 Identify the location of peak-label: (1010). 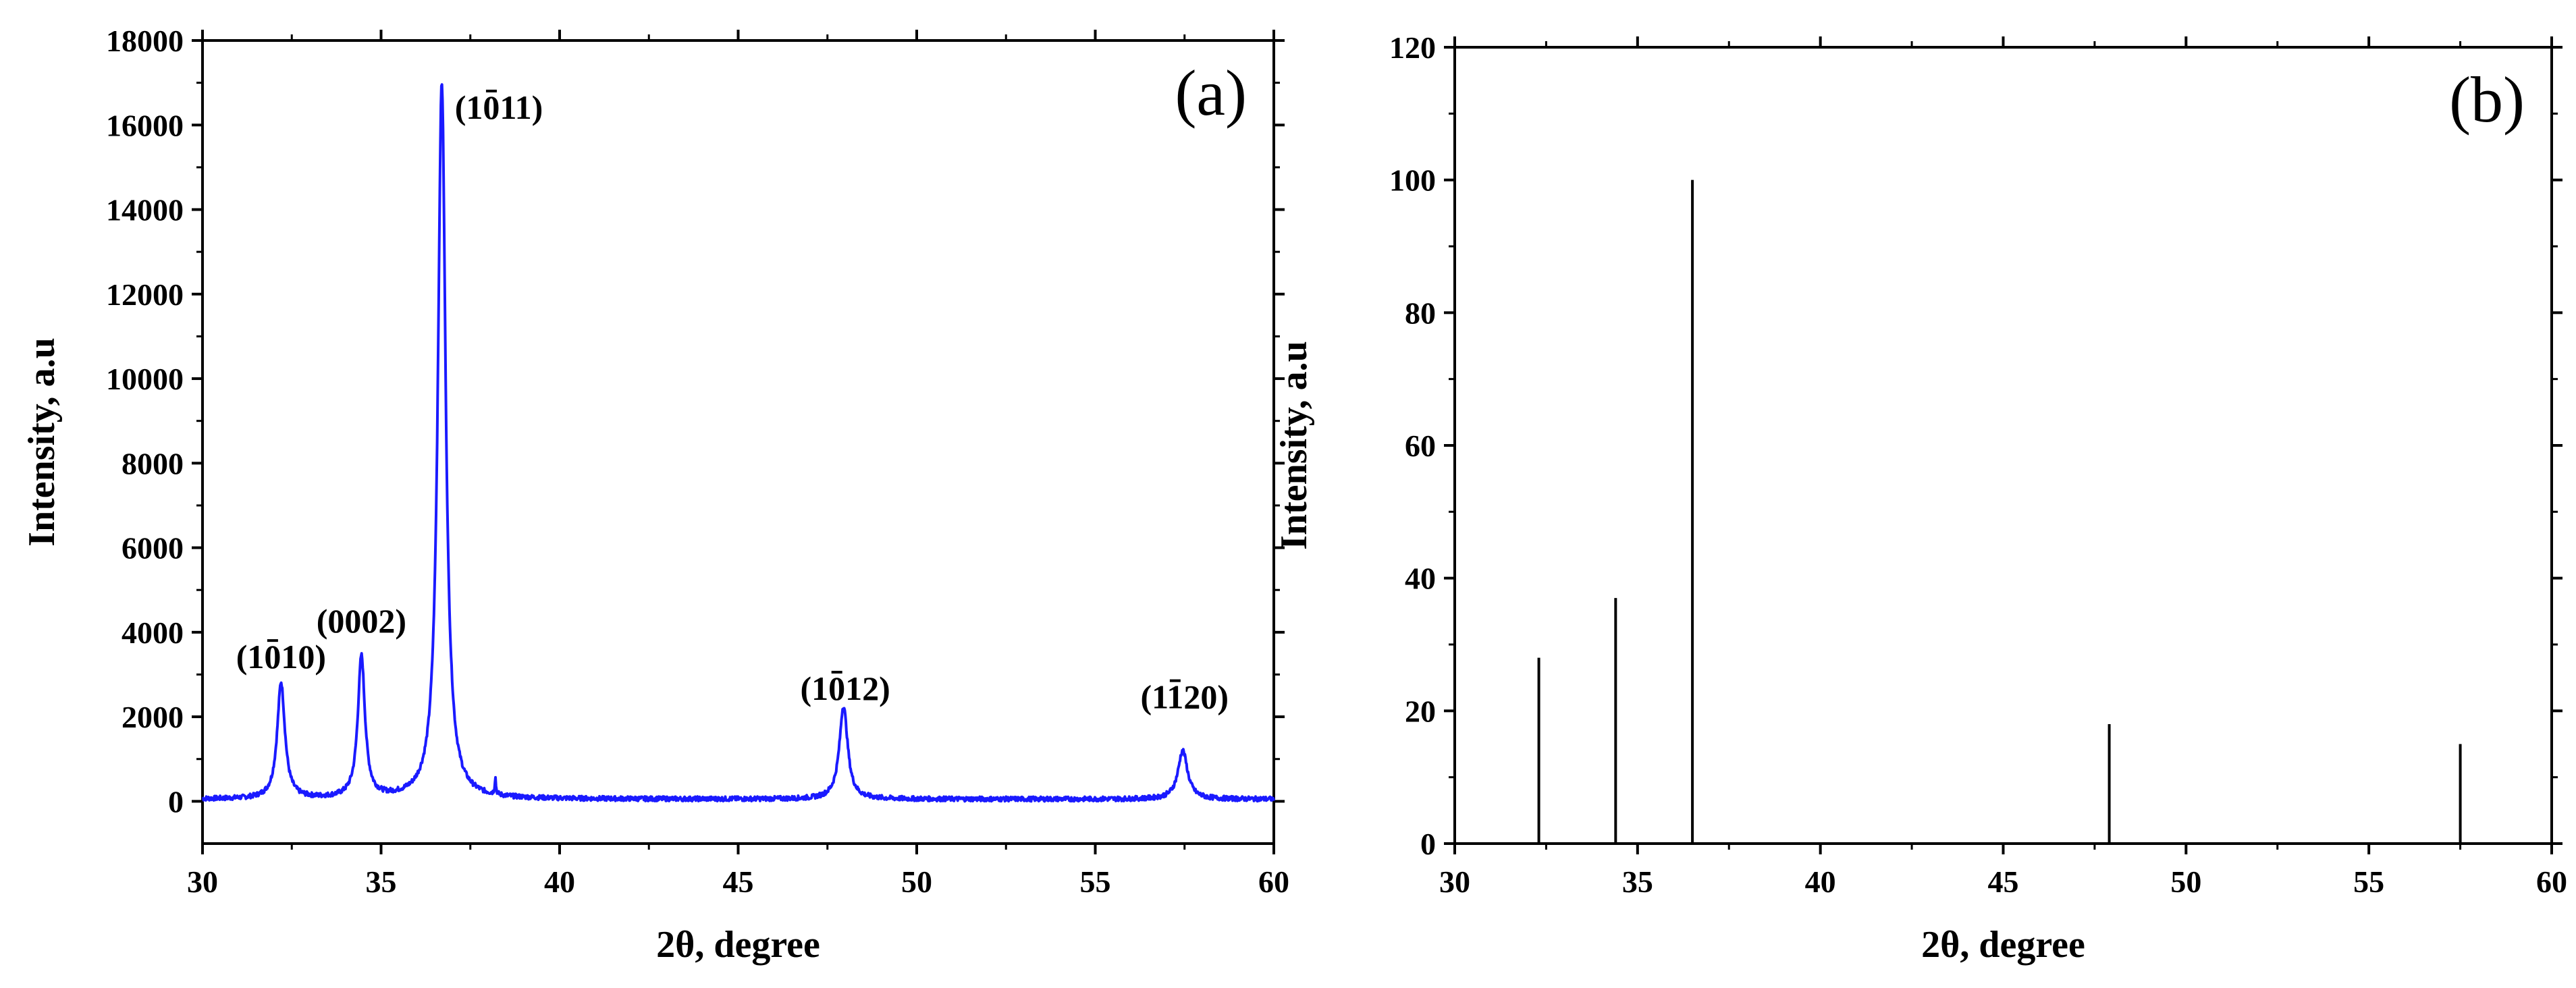
(281, 657).